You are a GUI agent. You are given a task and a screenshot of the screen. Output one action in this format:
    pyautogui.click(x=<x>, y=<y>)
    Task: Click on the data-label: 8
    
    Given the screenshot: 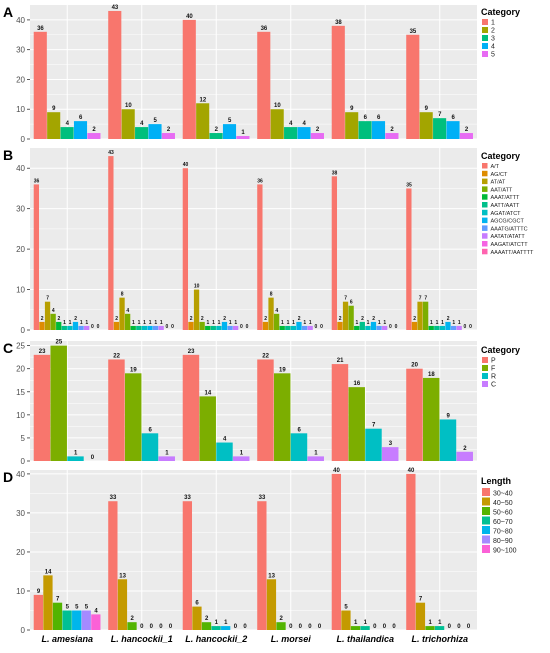 What is the action you would take?
    pyautogui.click(x=122, y=295)
    